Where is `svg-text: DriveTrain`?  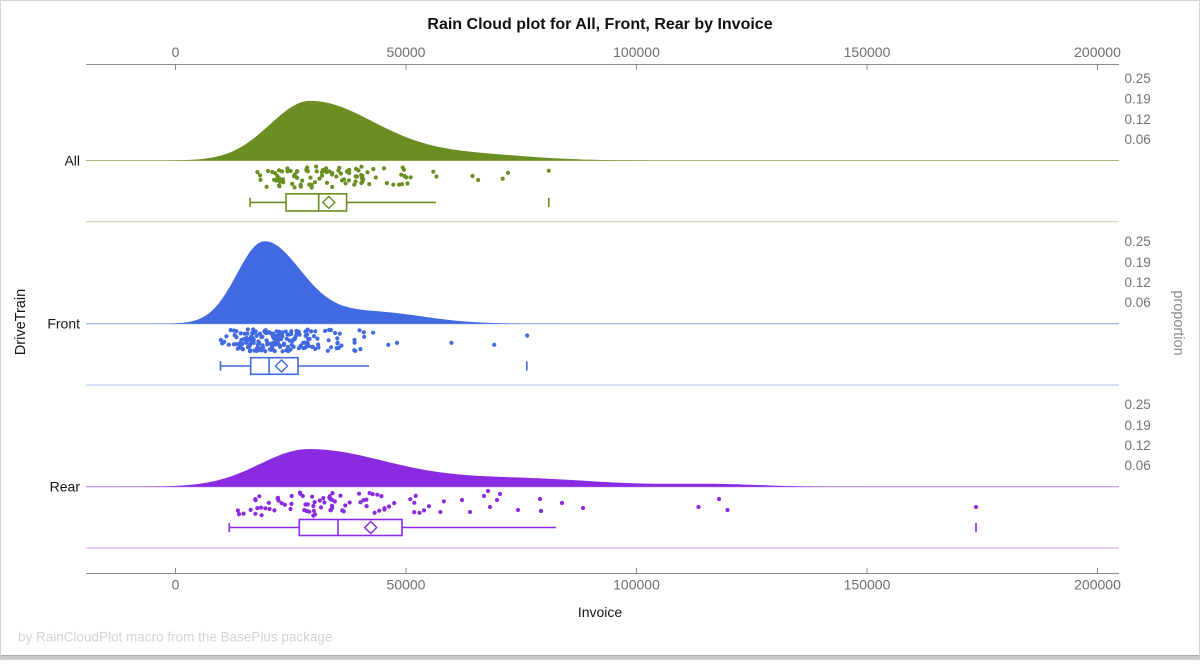
svg-text: DriveTrain is located at coordinates (21, 322).